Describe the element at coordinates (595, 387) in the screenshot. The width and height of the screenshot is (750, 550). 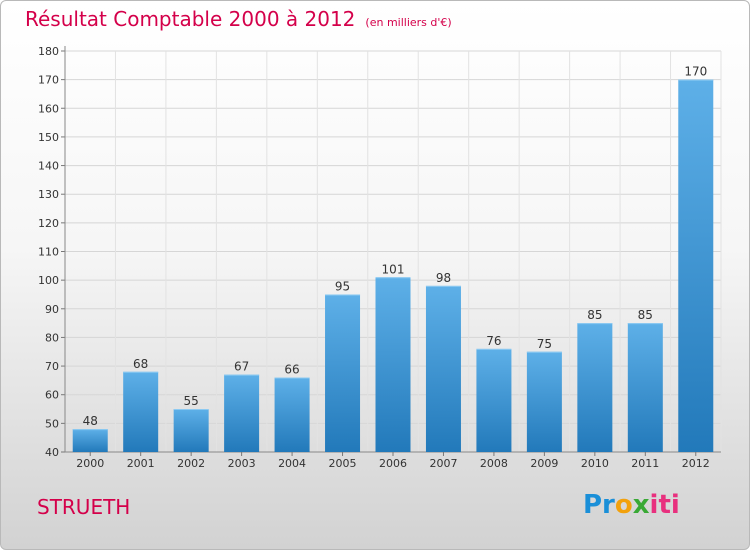
I see `bar-2010` at that location.